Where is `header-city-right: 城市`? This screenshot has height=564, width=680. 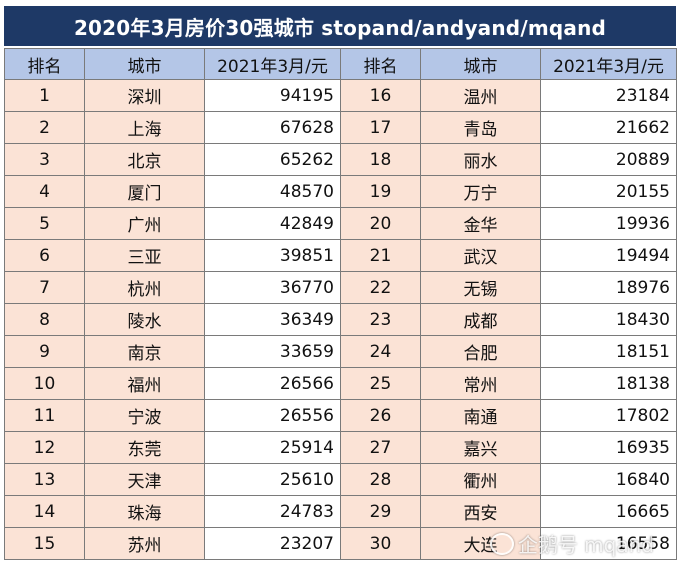 header-city-right: 城市 is located at coordinates (480, 64).